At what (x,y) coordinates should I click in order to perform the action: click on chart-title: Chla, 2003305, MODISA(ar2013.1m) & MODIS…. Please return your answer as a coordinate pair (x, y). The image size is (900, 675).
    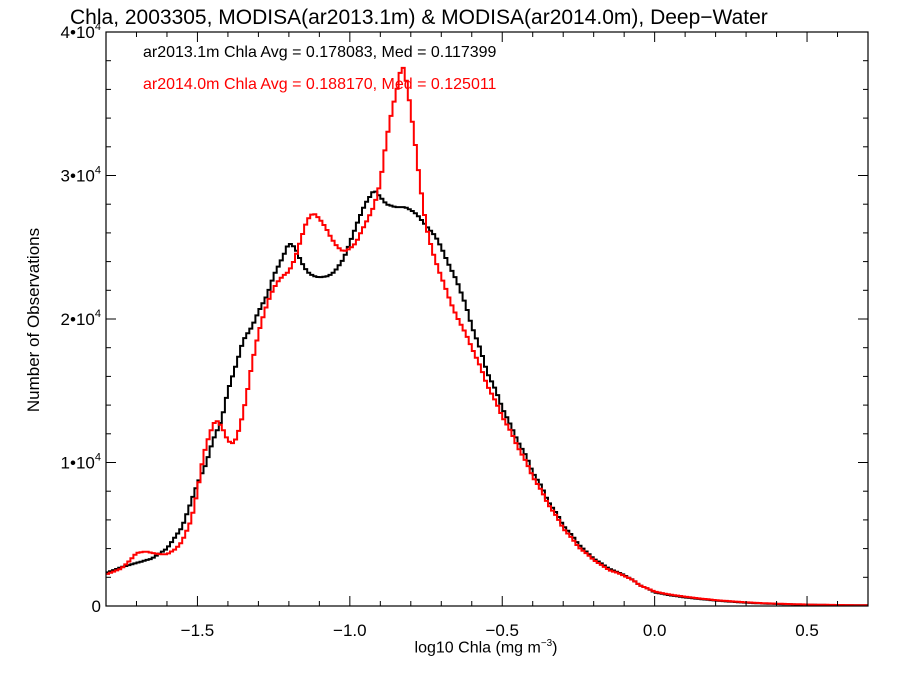
    Looking at the image, I should click on (419, 17).